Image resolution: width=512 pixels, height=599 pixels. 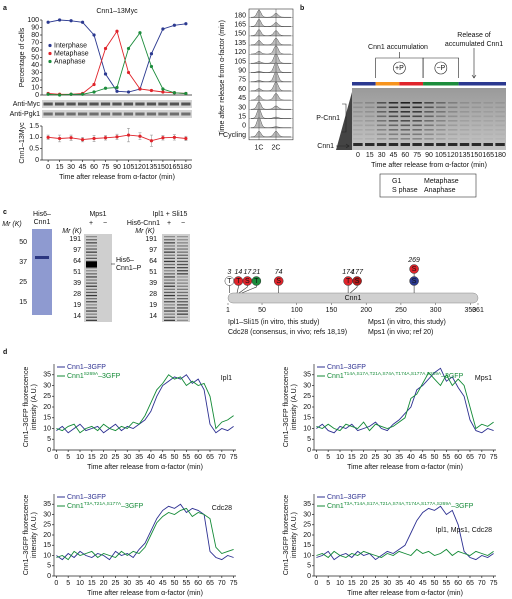 I want to click on facs-peak-label: 2C, so click(x=276, y=148).